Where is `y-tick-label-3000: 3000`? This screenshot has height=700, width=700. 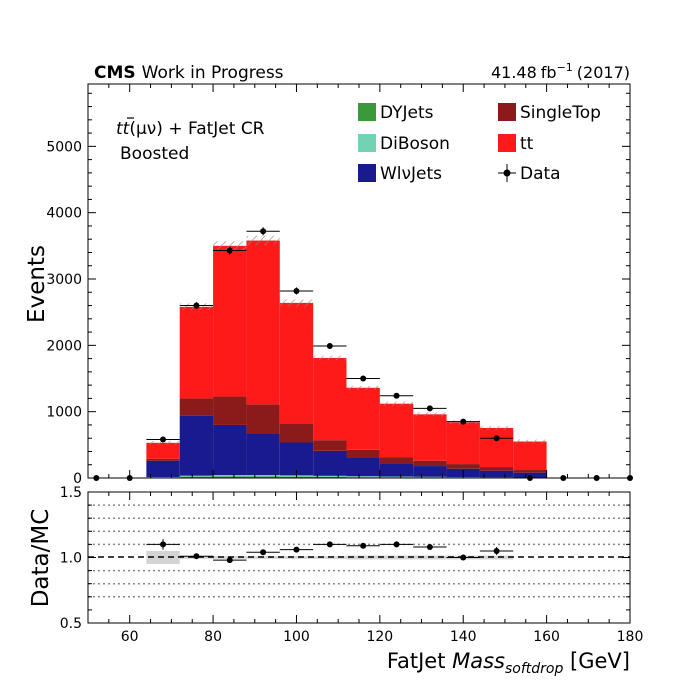 y-tick-label-3000: 3000 is located at coordinates (64, 280).